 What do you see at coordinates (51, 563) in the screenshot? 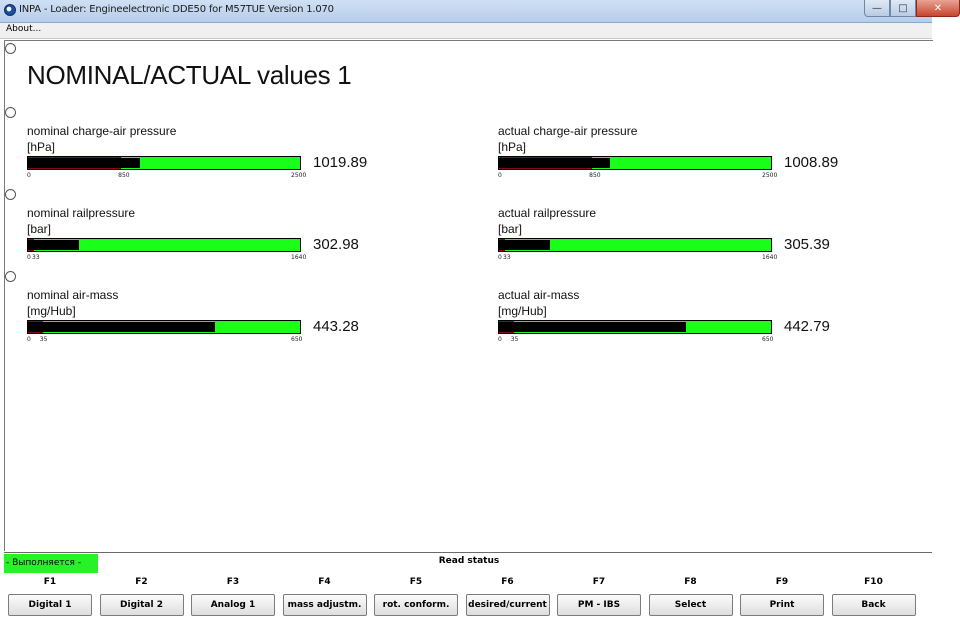
I see `status-running-indicator: - Выполняется -` at bounding box center [51, 563].